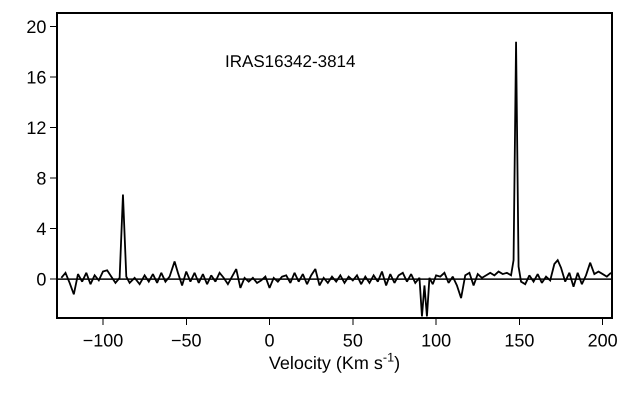 This screenshot has width=630, height=405. I want to click on y-tick-label: 8, so click(41, 178).